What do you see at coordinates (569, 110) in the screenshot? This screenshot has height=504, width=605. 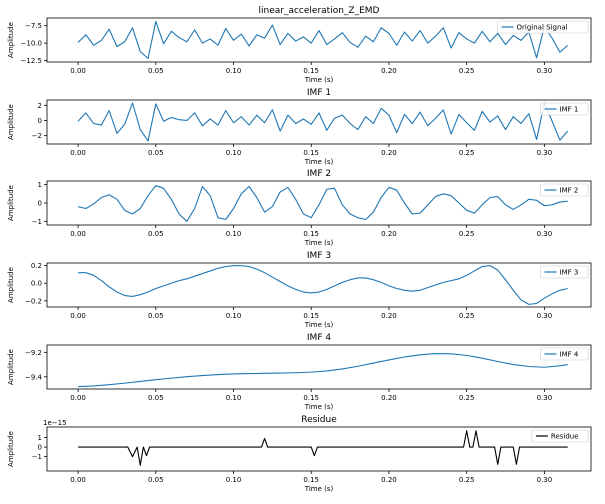 I see `legend-label: IMF 1` at bounding box center [569, 110].